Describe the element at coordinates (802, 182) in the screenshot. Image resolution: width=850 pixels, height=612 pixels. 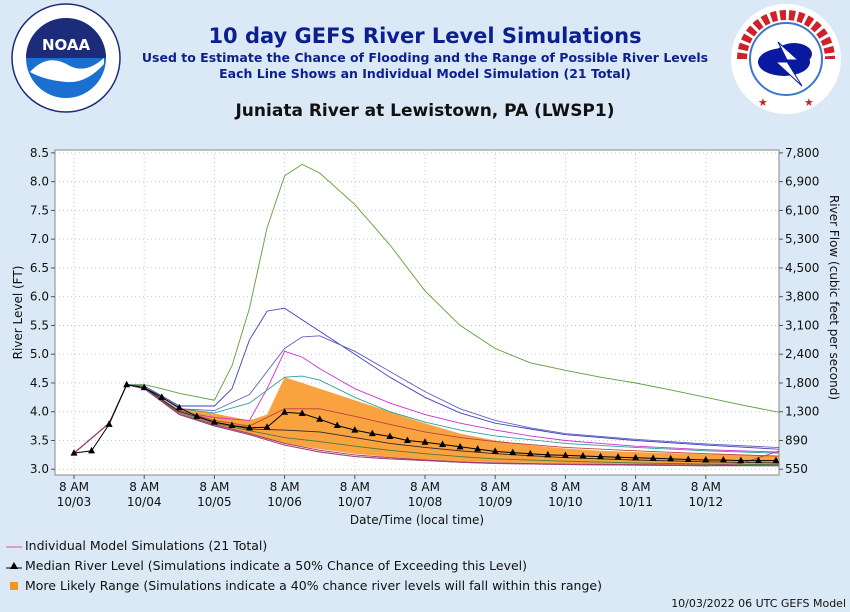
I see `y2-tick-label: 6,900` at that location.